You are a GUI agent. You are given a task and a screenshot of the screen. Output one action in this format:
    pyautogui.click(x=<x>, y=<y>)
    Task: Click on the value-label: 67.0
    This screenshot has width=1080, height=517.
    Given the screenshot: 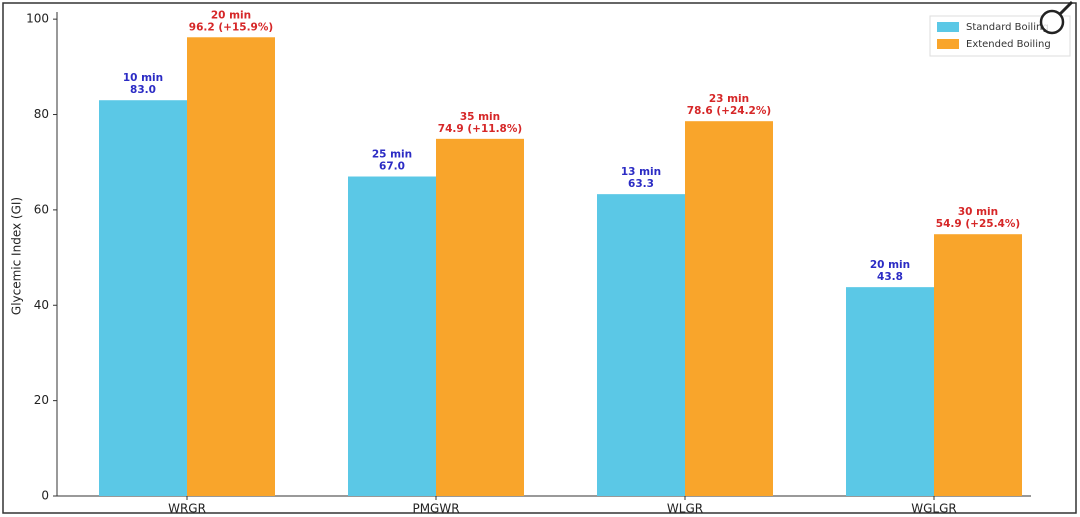 What is the action you would take?
    pyautogui.click(x=392, y=167)
    